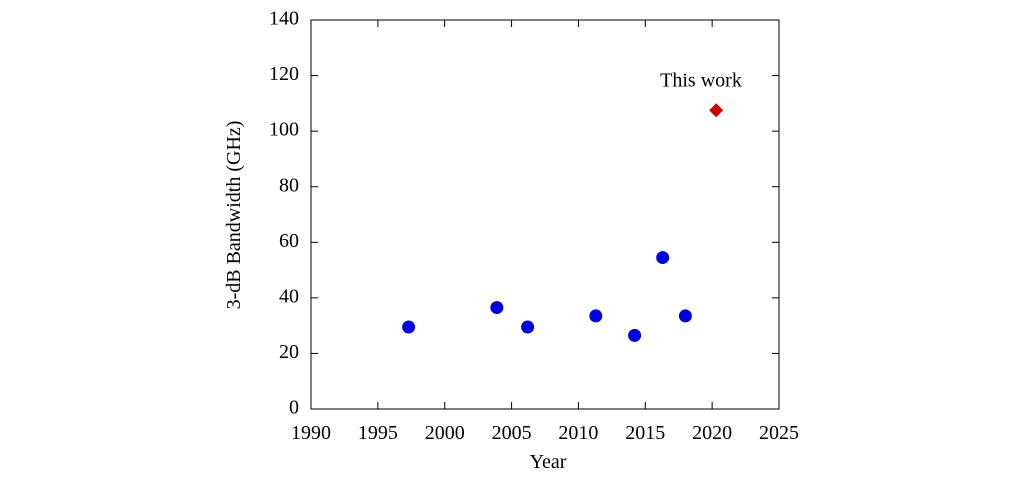 The image size is (1024, 485). What do you see at coordinates (779, 433) in the screenshot?
I see `x-tick-label: 2025` at bounding box center [779, 433].